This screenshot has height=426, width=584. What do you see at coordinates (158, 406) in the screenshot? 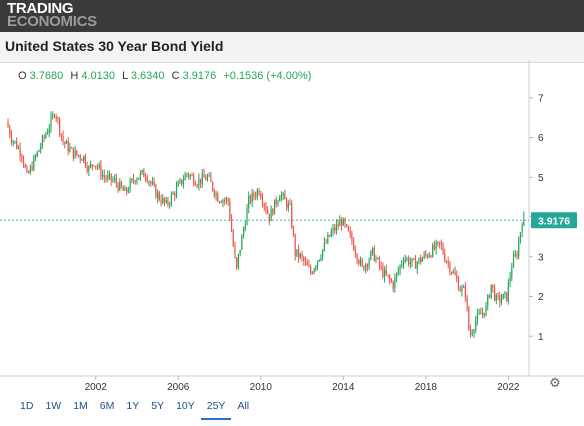
I see `range-button-5y: 5Y` at bounding box center [158, 406].